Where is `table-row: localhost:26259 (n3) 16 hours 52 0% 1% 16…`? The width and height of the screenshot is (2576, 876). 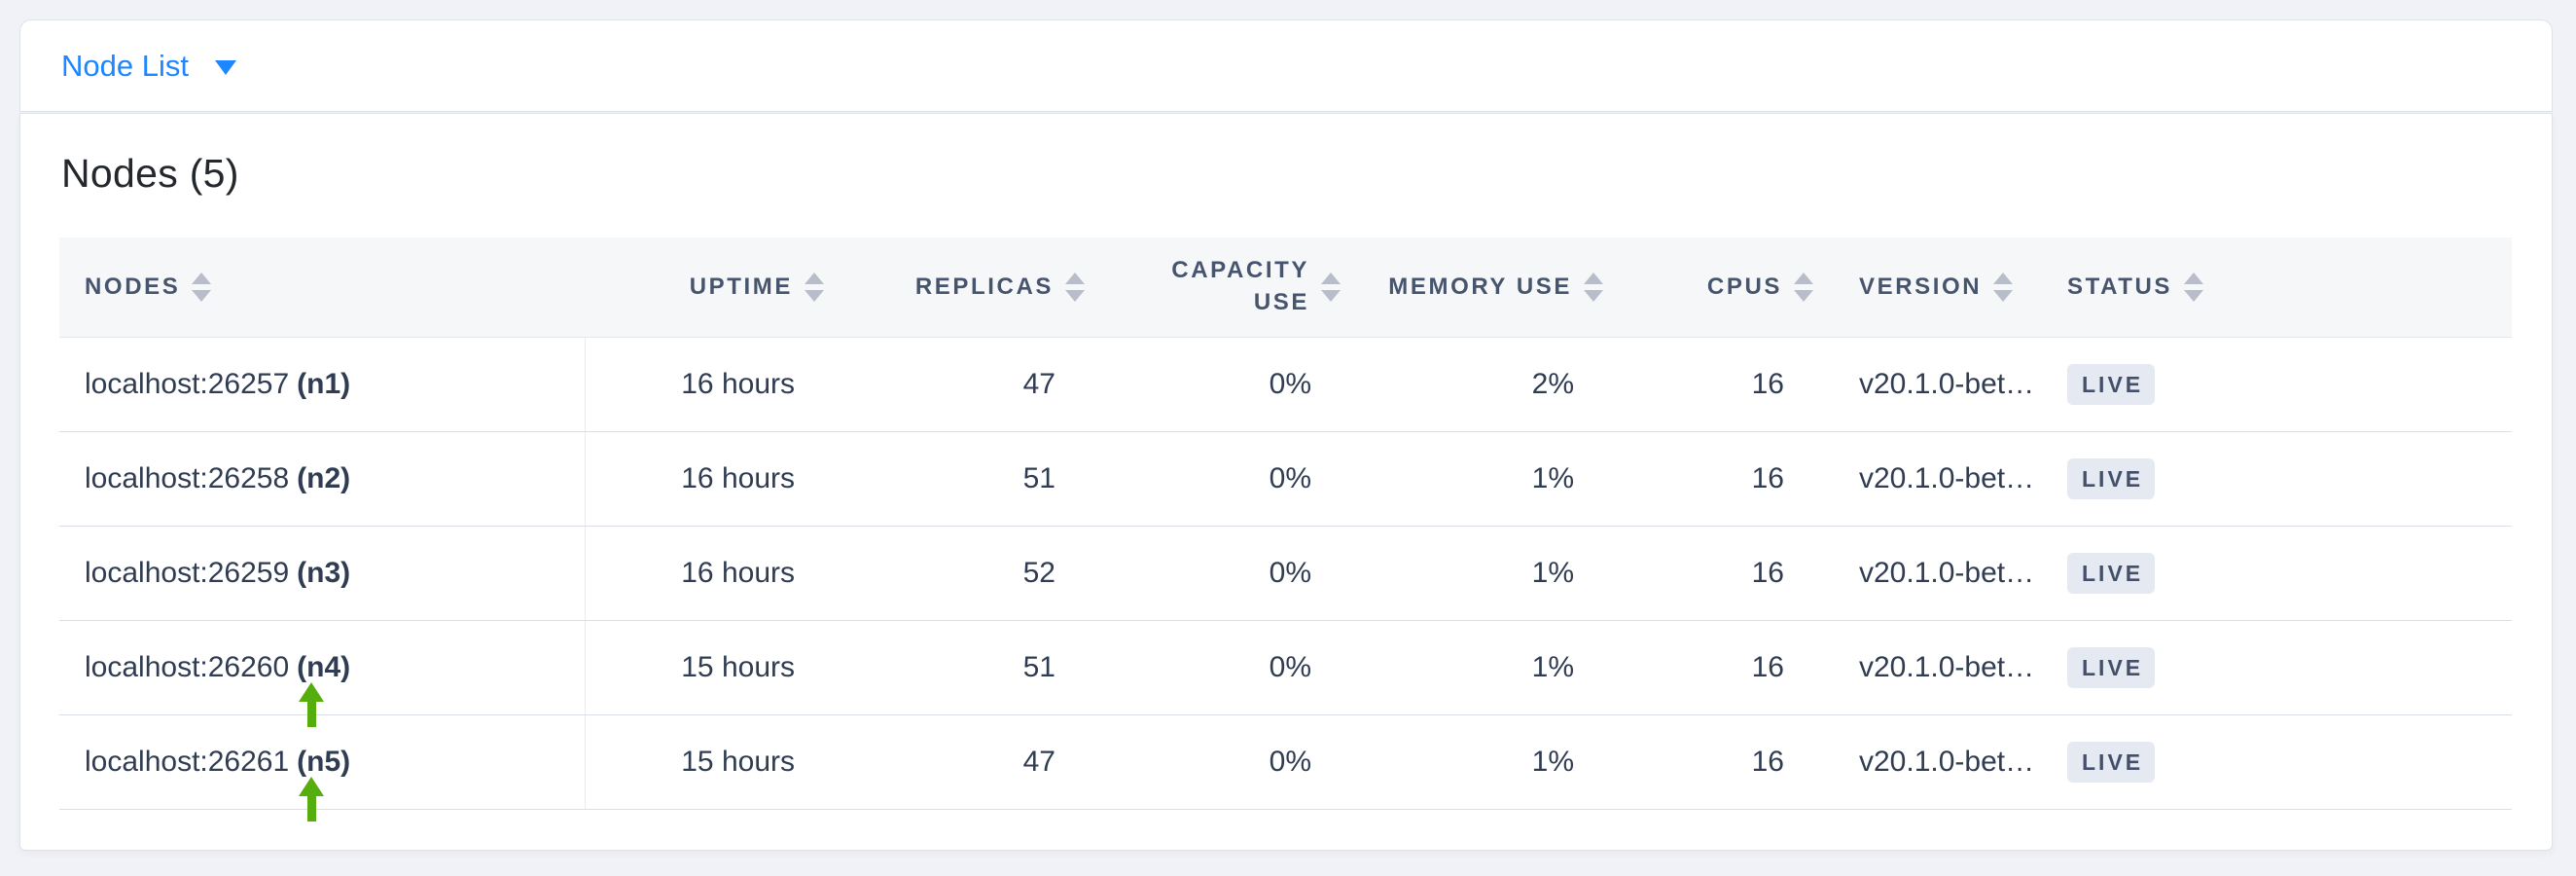 table-row: localhost:26259 (n3) 16 hours 52 0% 1% 16… is located at coordinates (1285, 574).